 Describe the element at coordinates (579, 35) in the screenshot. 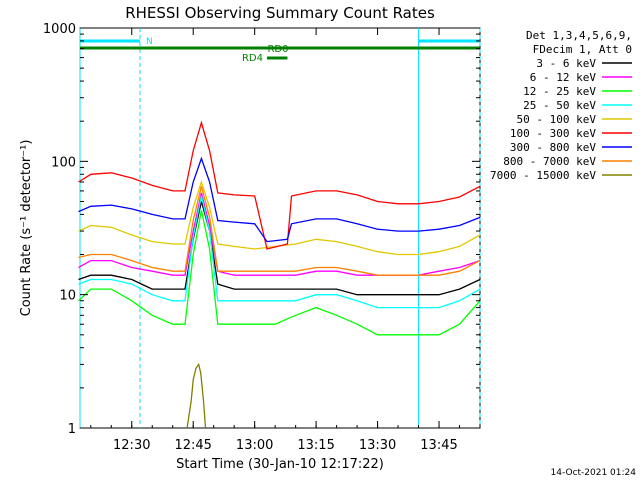

I see `legend-header-line: Det 1,3,4,5,6,9,` at that location.